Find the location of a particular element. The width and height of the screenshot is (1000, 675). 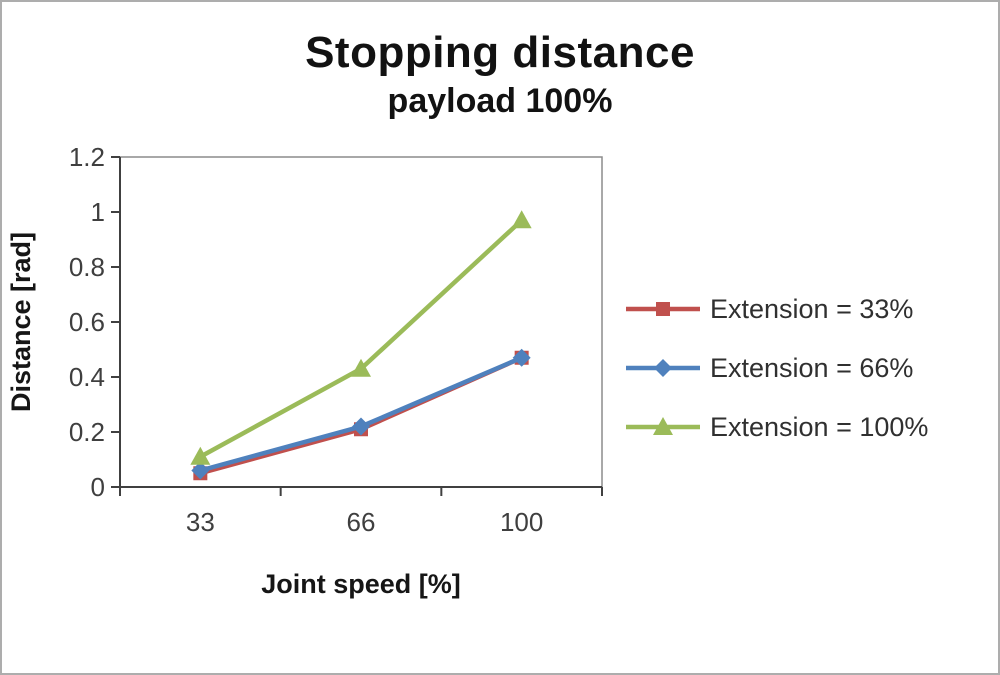

x-tick-label: 33 is located at coordinates (200, 522).